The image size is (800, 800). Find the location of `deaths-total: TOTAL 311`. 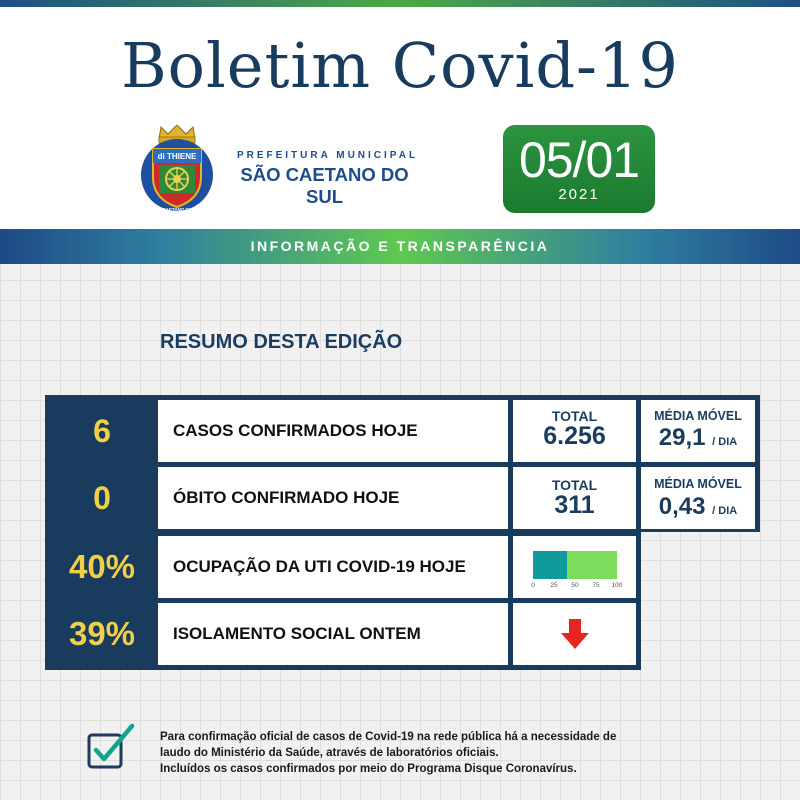

deaths-total: TOTAL 311 is located at coordinates (574, 498).